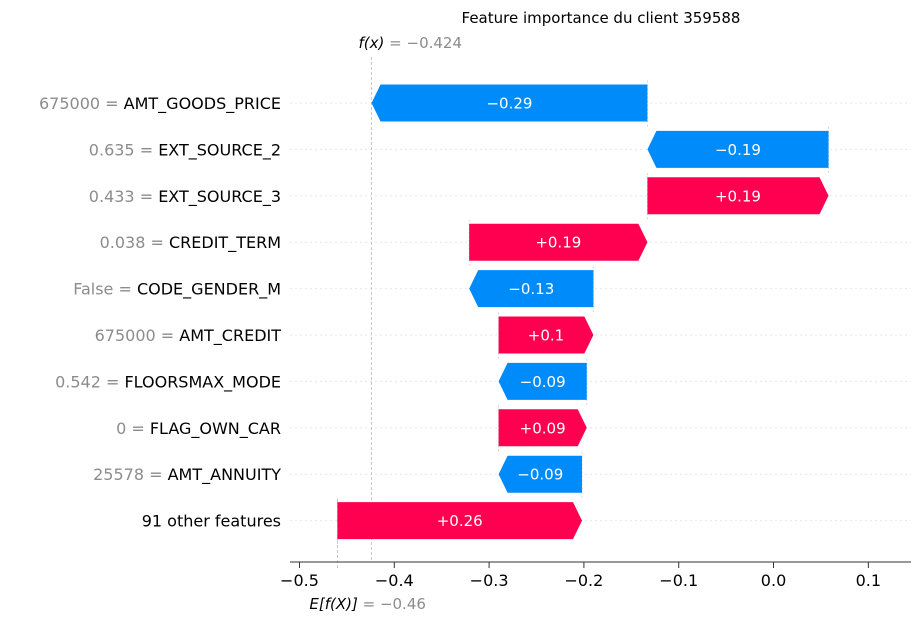  I want to click on feature-name: AMT_GOODS_PRICE, so click(202, 104).